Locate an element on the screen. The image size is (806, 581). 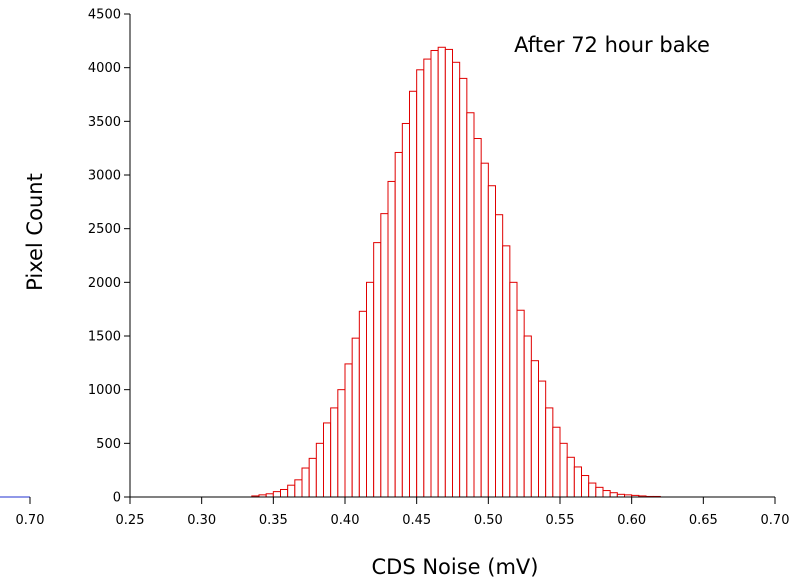
x-tick-label: 0.60 is located at coordinates (631, 520).